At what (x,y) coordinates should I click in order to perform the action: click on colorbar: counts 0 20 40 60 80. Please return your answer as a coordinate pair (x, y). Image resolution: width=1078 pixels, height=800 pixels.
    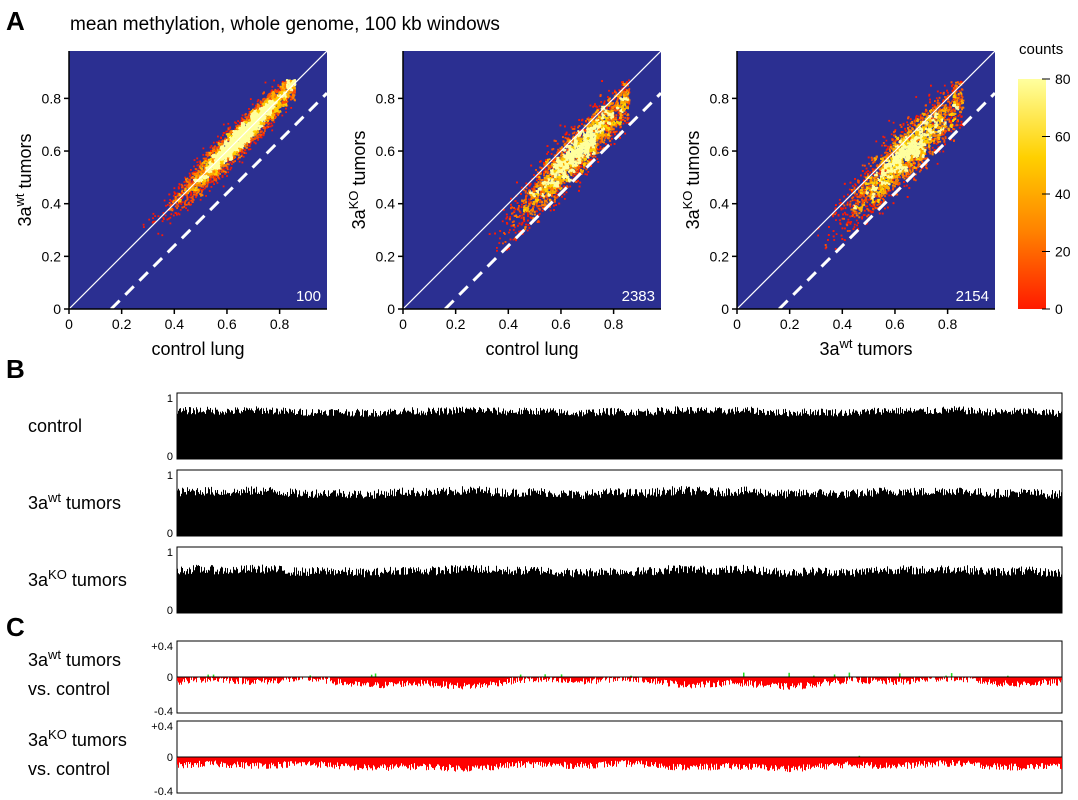
    Looking at the image, I should click on (1044, 179).